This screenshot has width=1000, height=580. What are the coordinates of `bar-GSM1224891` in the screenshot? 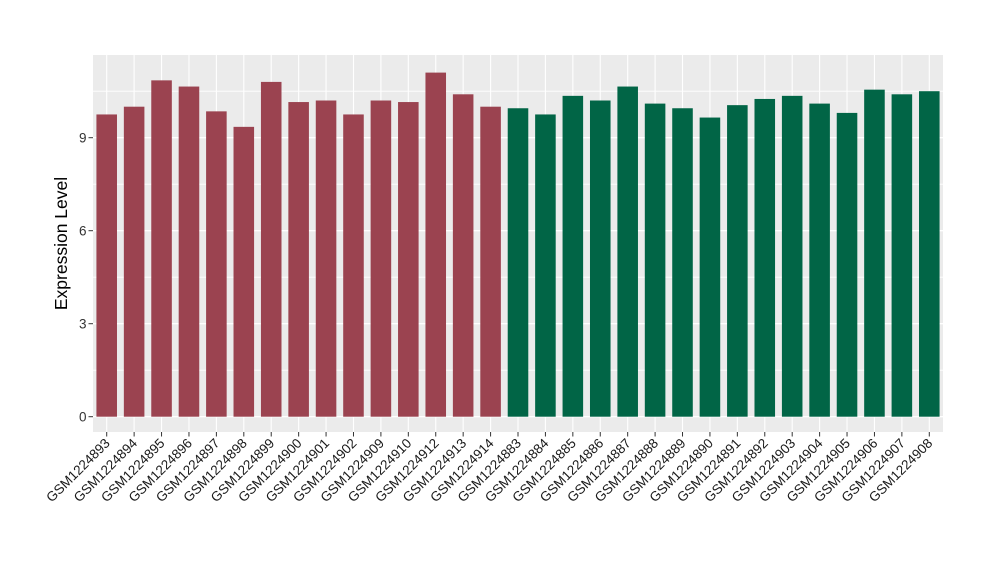 It's located at (737, 261).